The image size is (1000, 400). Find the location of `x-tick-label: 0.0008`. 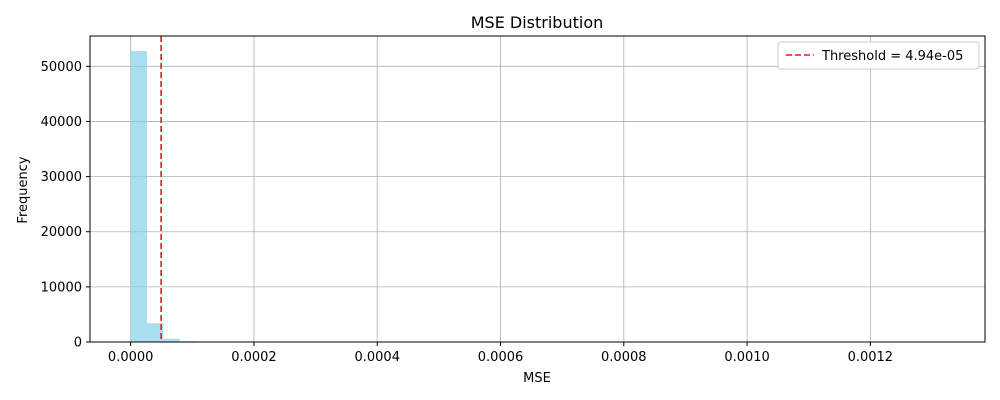

x-tick-label: 0.0008 is located at coordinates (624, 357).